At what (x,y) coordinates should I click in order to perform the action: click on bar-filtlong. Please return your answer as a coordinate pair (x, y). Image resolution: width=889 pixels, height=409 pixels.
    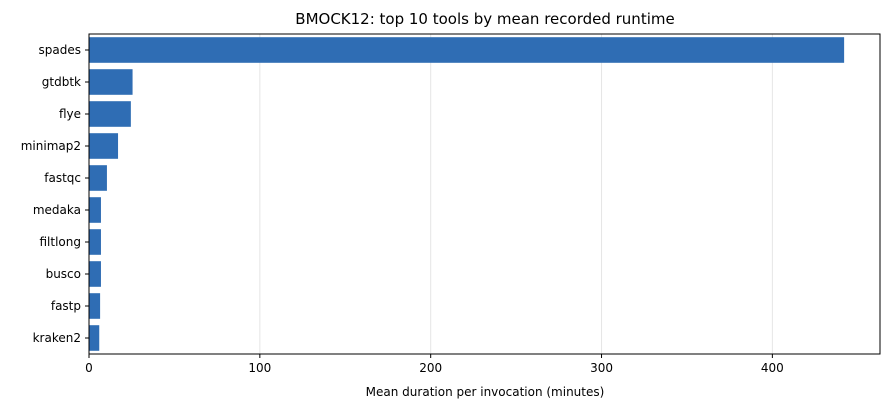
    Looking at the image, I should click on (95, 242).